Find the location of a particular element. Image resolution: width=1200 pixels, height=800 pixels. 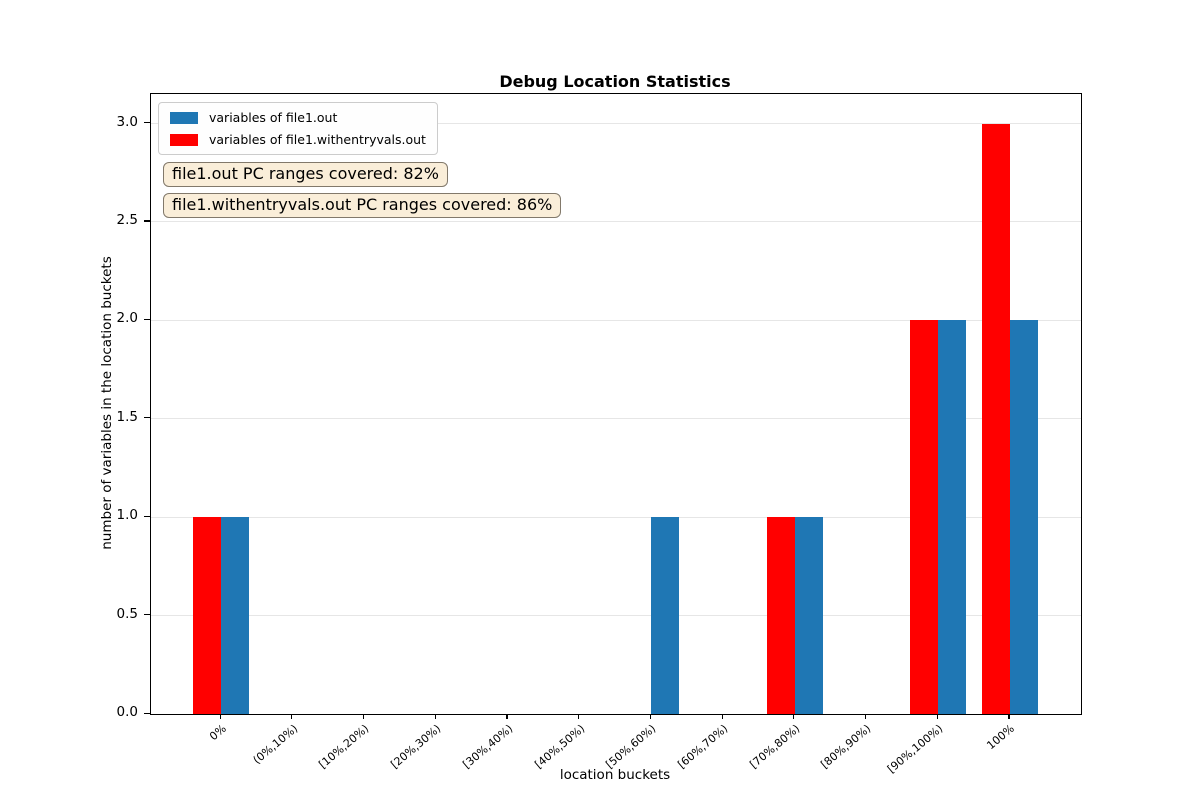

legend-item: variables of file1.out is located at coordinates (298, 117).